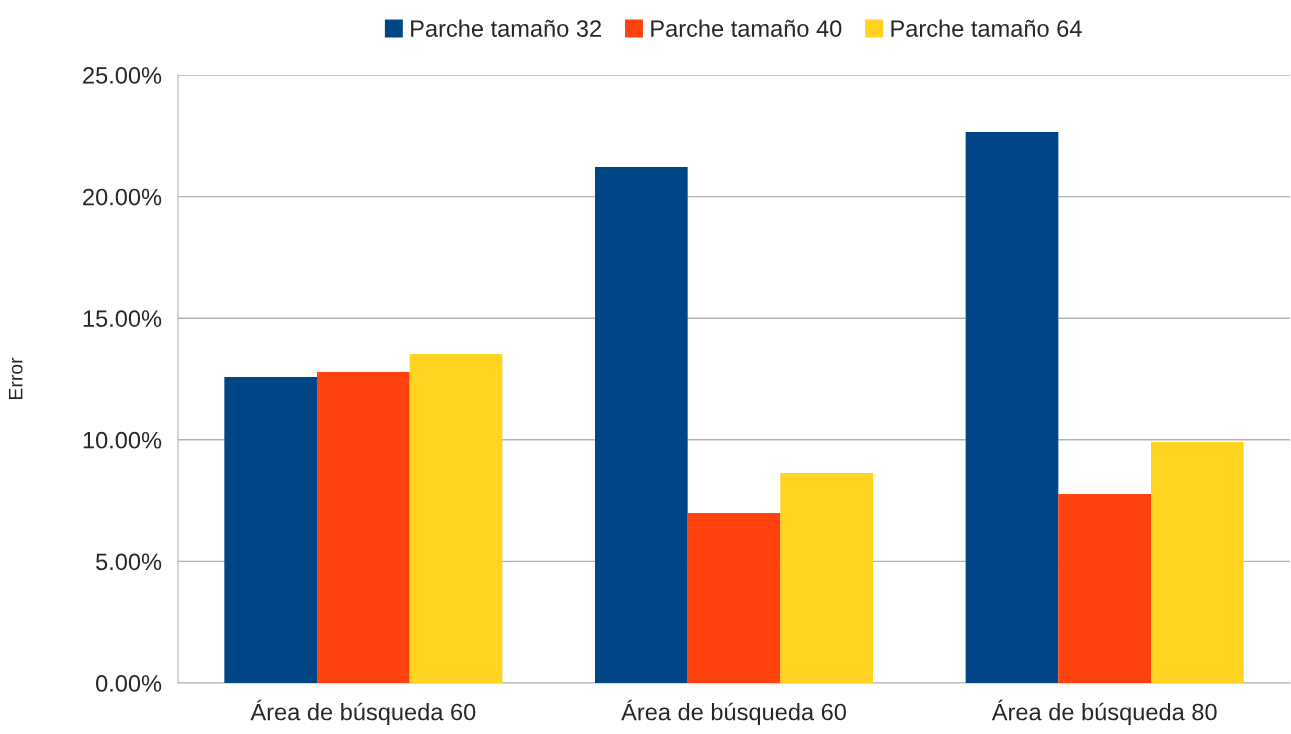  I want to click on y-tick-label: 5.00%, so click(129, 562).